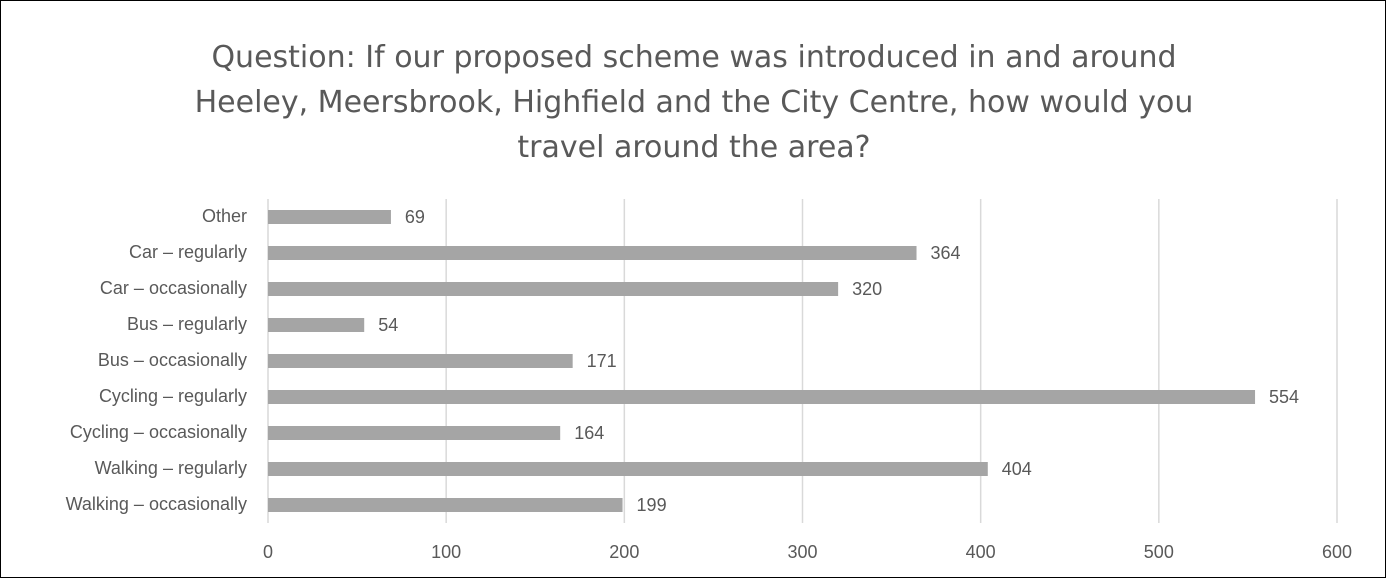  I want to click on x-tick-label: 500, so click(1159, 552).